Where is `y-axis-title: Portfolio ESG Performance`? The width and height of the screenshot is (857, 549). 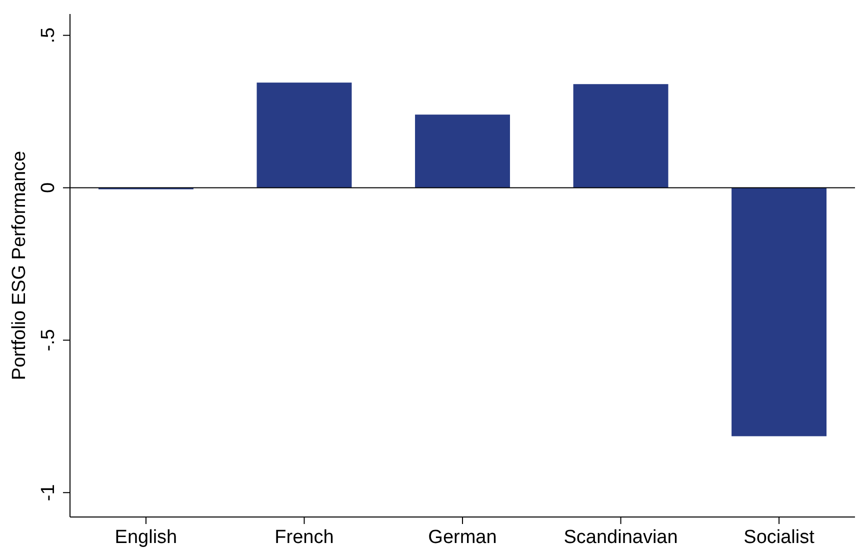
y-axis-title: Portfolio ESG Performance is located at coordinates (19, 265).